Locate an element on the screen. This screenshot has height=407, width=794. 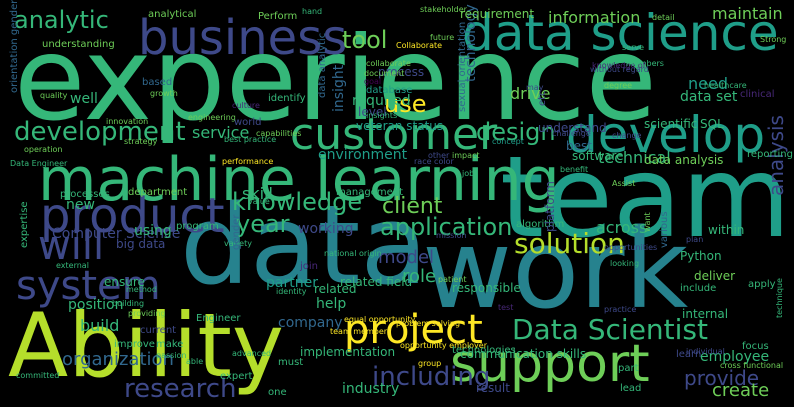
word-patient: patient is located at coordinates (452, 279).